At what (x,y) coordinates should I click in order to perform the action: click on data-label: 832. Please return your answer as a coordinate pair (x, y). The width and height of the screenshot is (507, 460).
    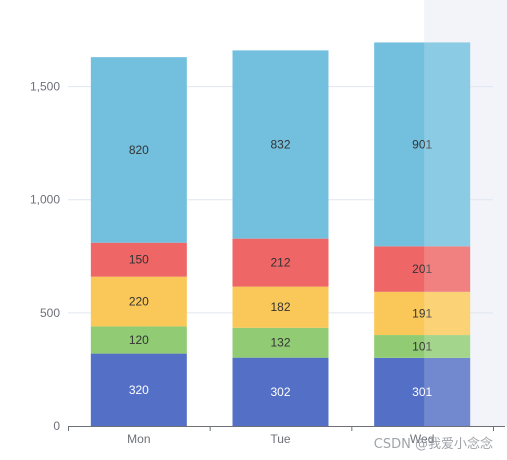
    Looking at the image, I should click on (280, 145).